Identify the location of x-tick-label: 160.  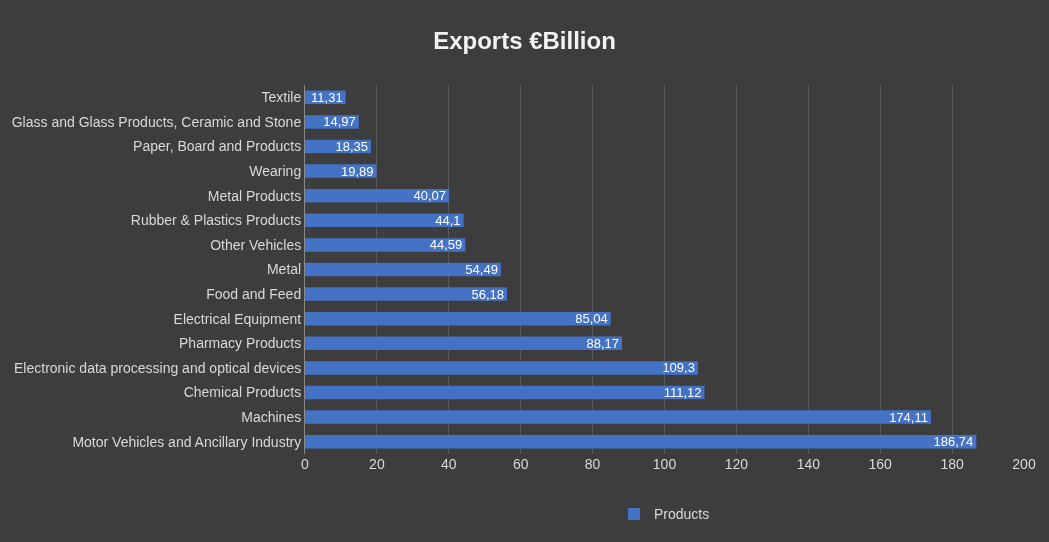
(880, 464).